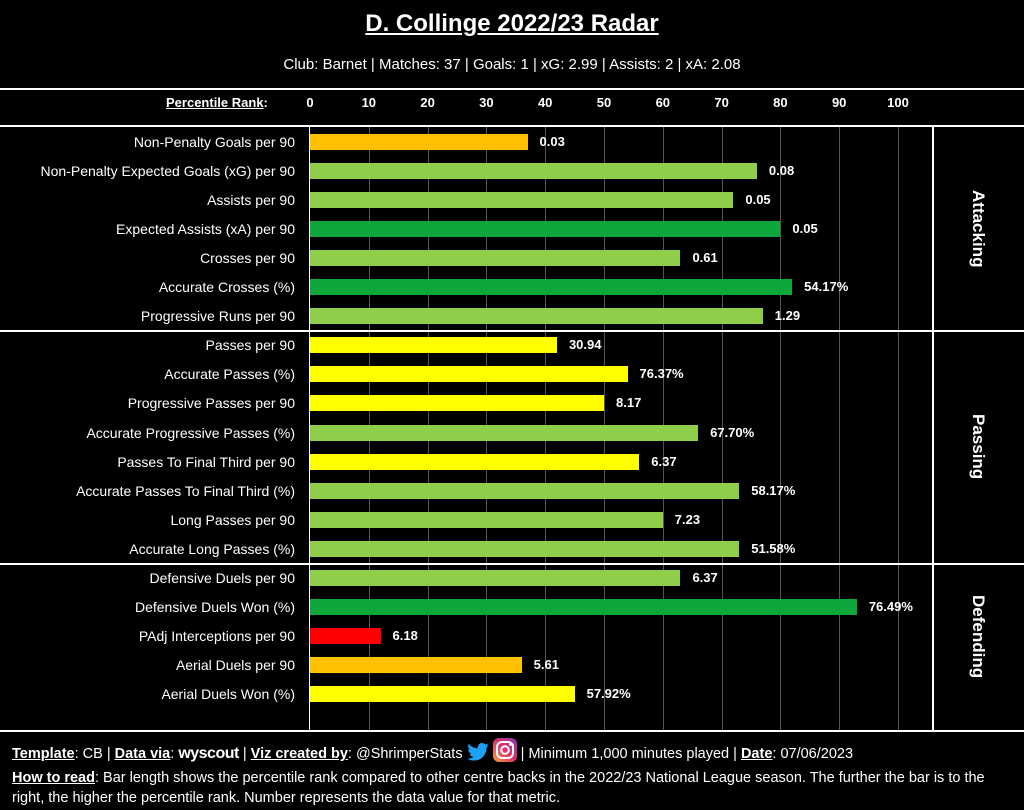 This screenshot has height=810, width=1024. What do you see at coordinates (94, 754) in the screenshot?
I see `template-value: : CB |` at bounding box center [94, 754].